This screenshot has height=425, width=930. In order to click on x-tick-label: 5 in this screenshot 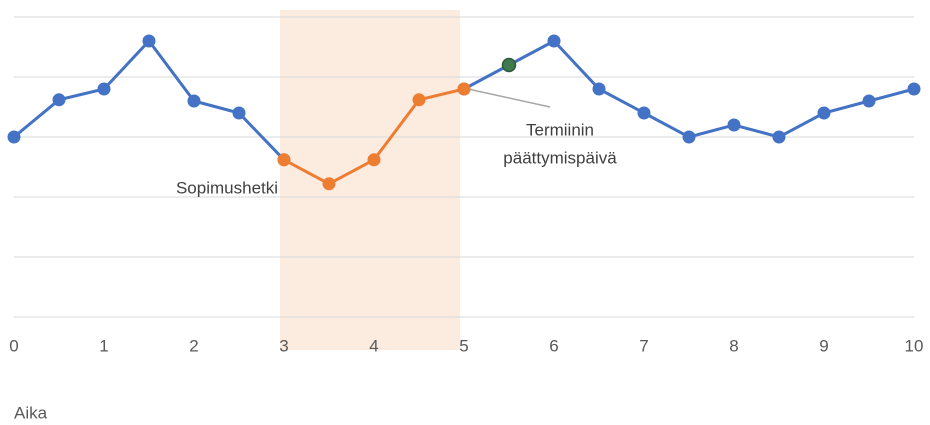, I will do `click(463, 345)`.